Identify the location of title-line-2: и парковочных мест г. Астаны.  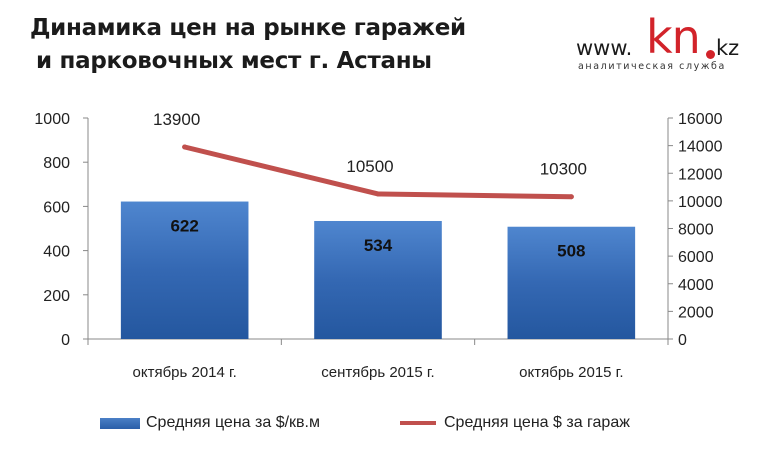
(234, 61).